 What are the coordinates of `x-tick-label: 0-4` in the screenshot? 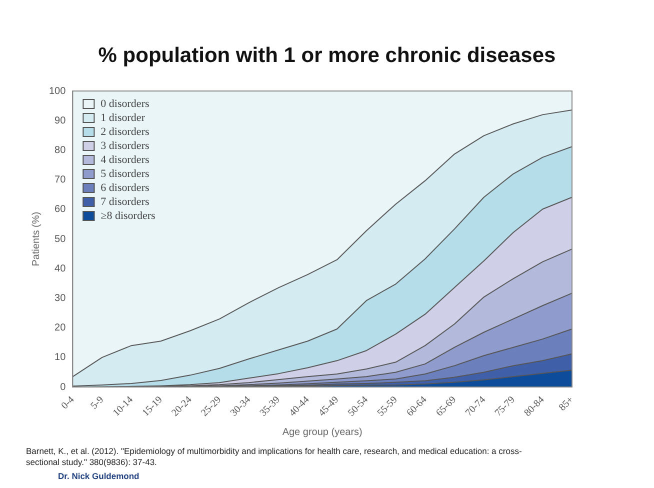 It's located at (68, 403).